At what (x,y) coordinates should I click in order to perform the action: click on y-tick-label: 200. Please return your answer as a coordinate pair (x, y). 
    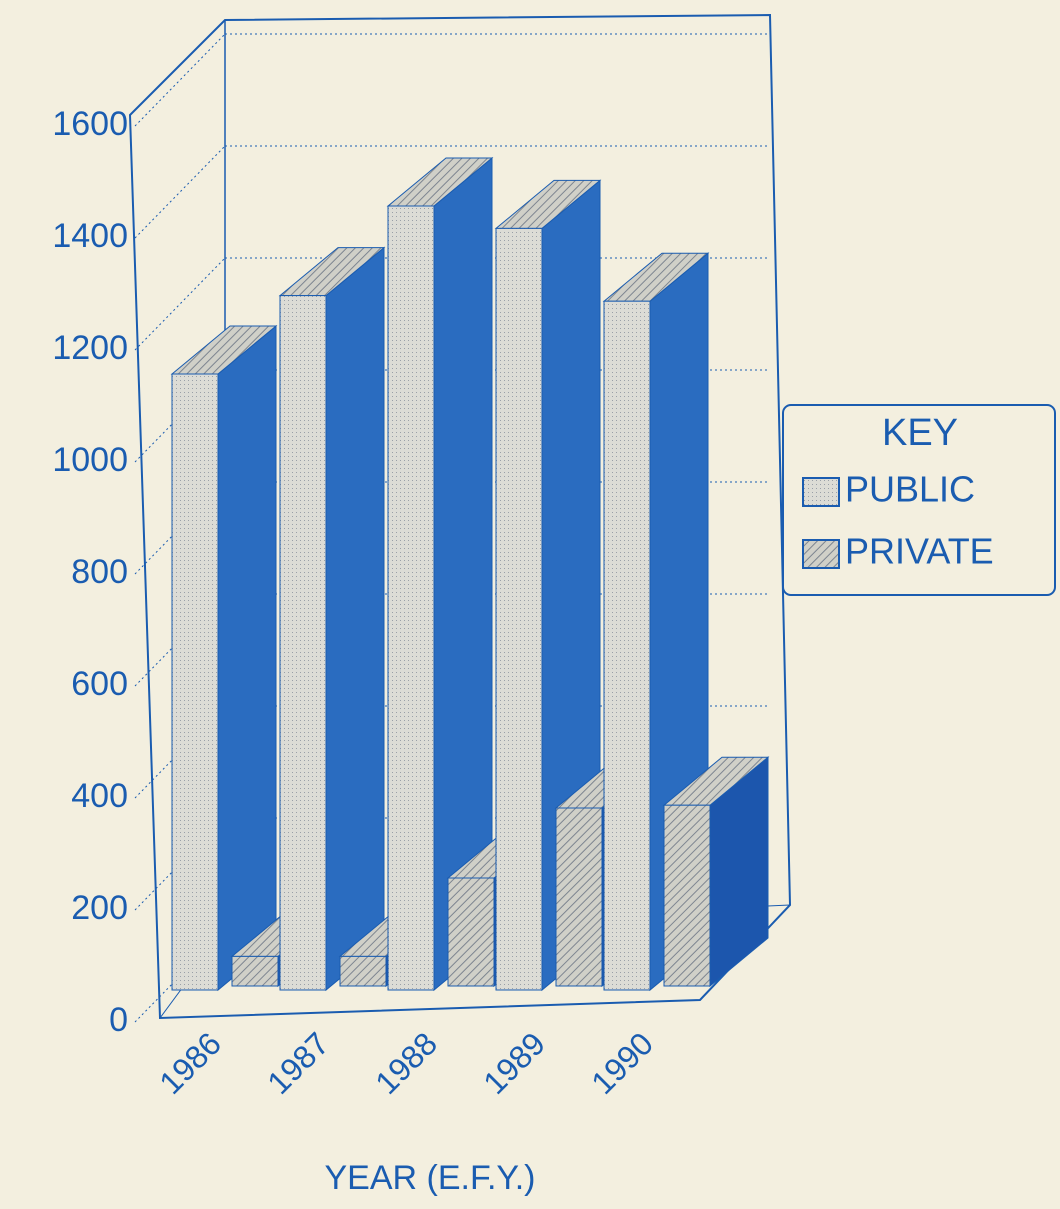
    Looking at the image, I should click on (99, 908).